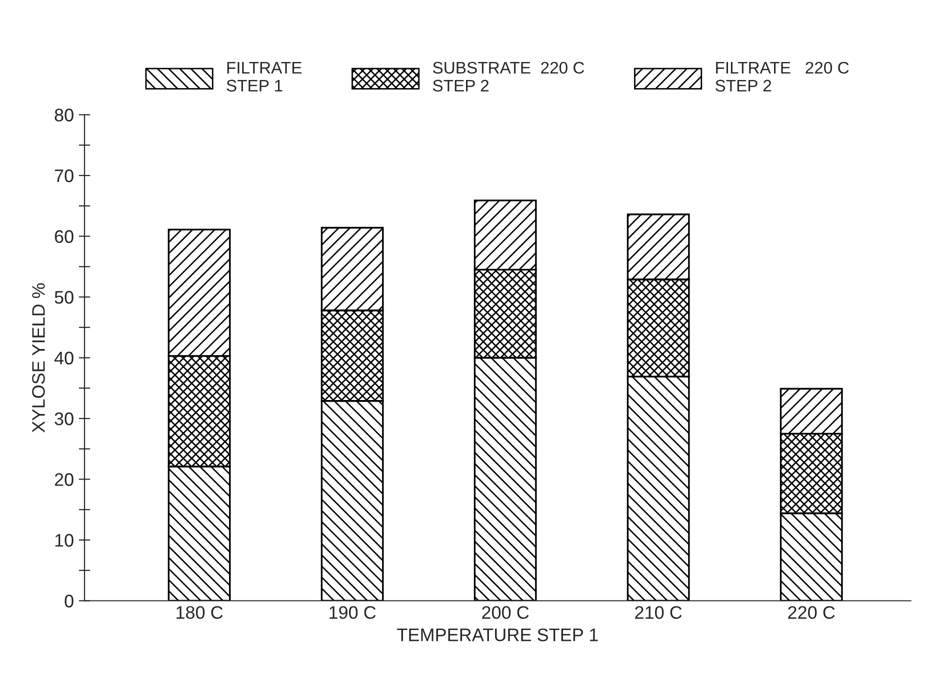  What do you see at coordinates (782, 77) in the screenshot?
I see `legend-label: FILTRATE 220 C STEP 2` at bounding box center [782, 77].